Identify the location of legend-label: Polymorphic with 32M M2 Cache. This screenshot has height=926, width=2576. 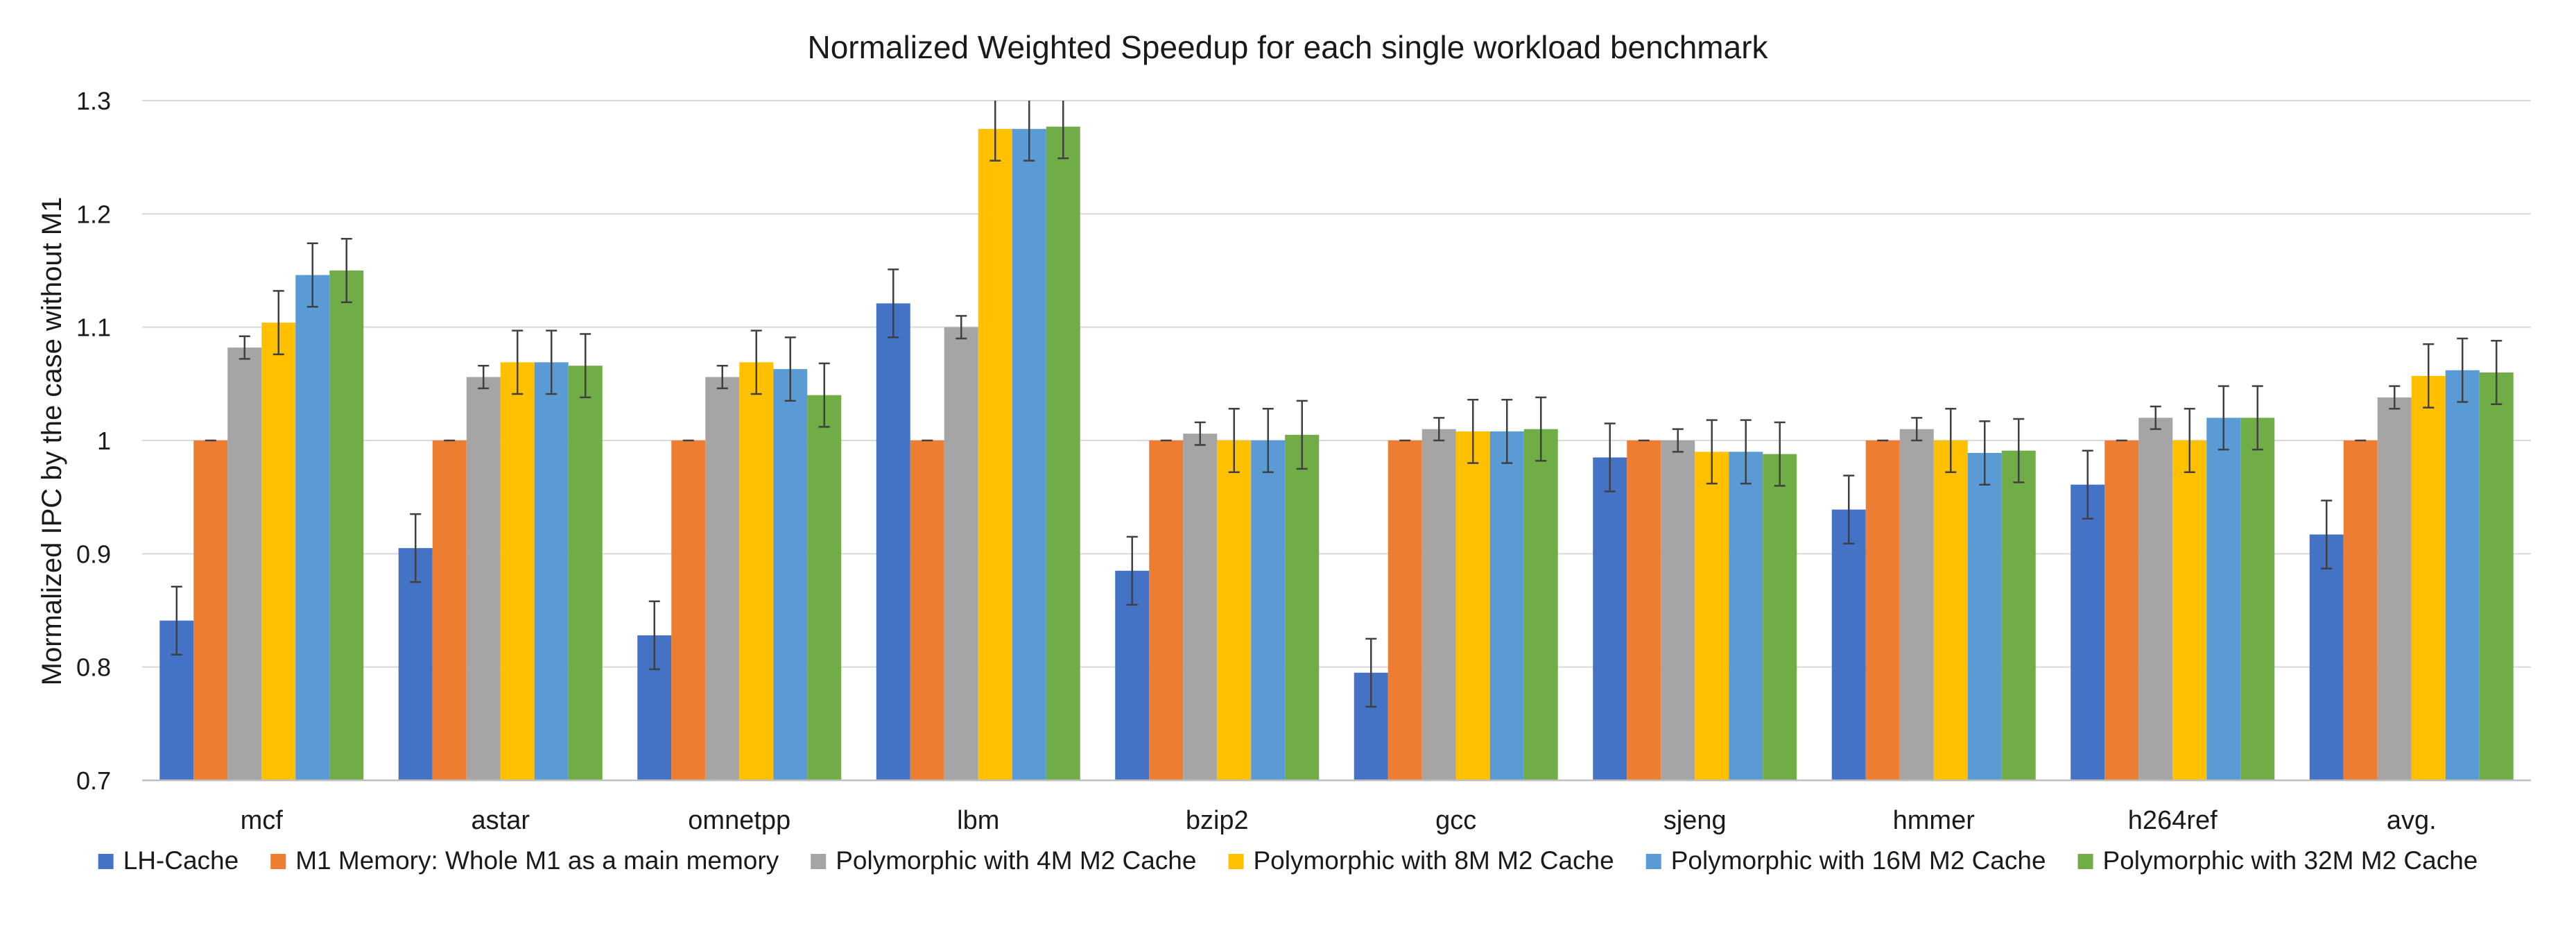
(2290, 860).